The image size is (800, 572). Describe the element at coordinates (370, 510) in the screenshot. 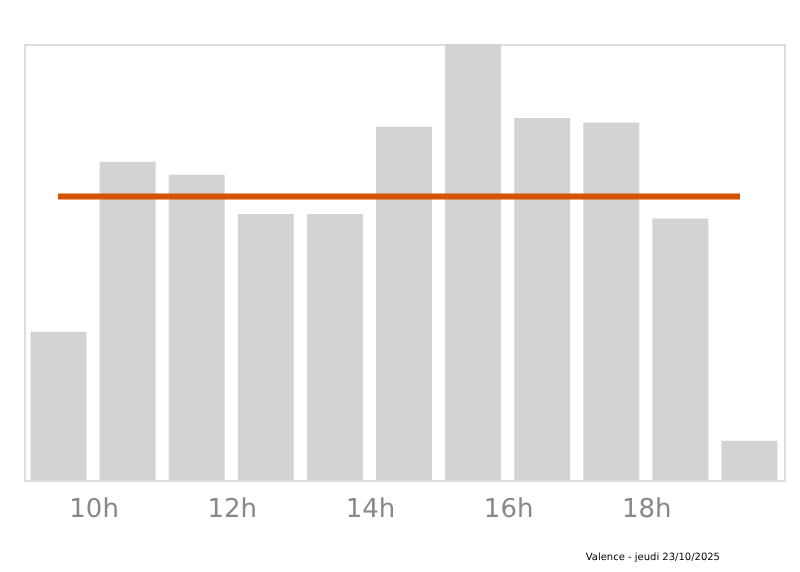

I see `x-tick-label: 14h` at that location.